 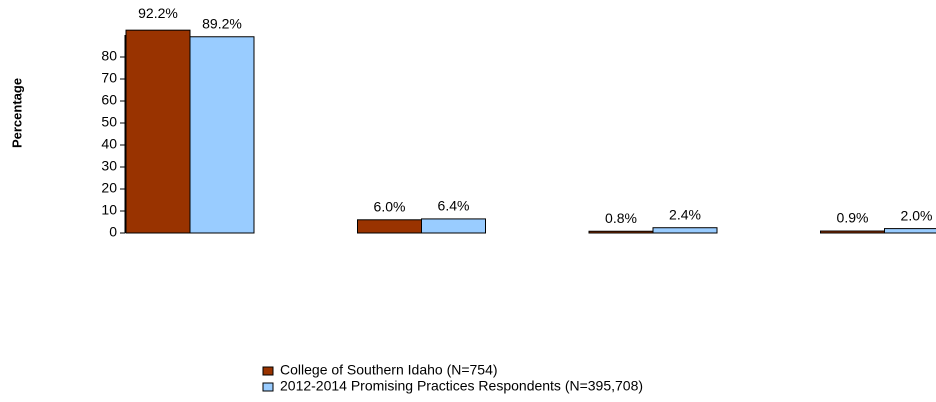 What do you see at coordinates (853, 218) in the screenshot?
I see `value-label: 0.9%` at bounding box center [853, 218].